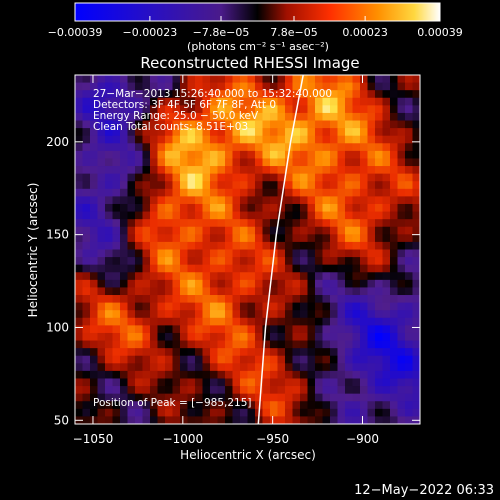  What do you see at coordinates (280, 249) in the screenshot?
I see `solar-limb-line` at bounding box center [280, 249].